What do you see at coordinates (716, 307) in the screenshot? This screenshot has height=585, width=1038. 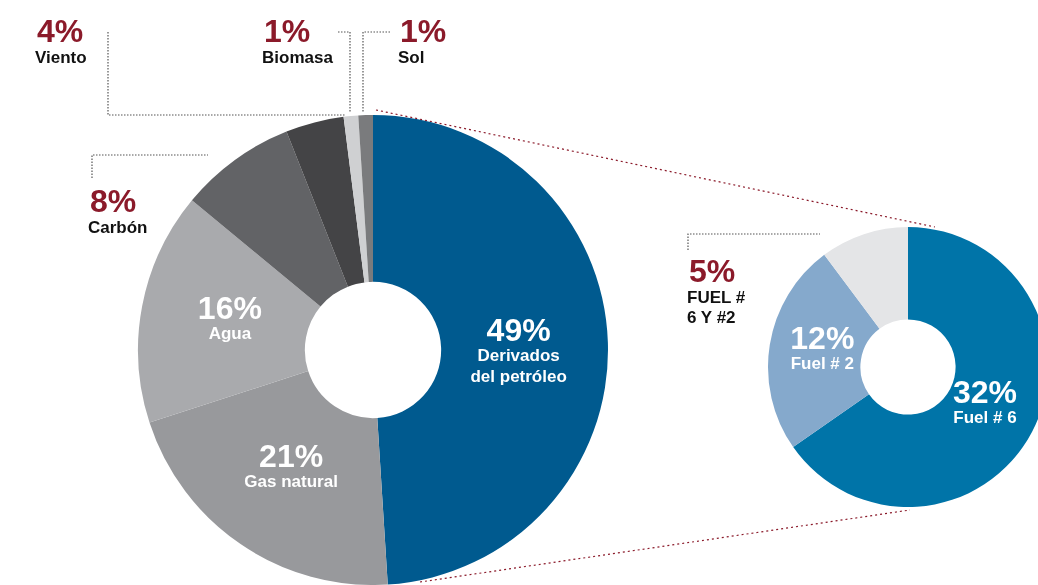 I see `slice-label: FUEL # 6 Y #2` at bounding box center [716, 307].